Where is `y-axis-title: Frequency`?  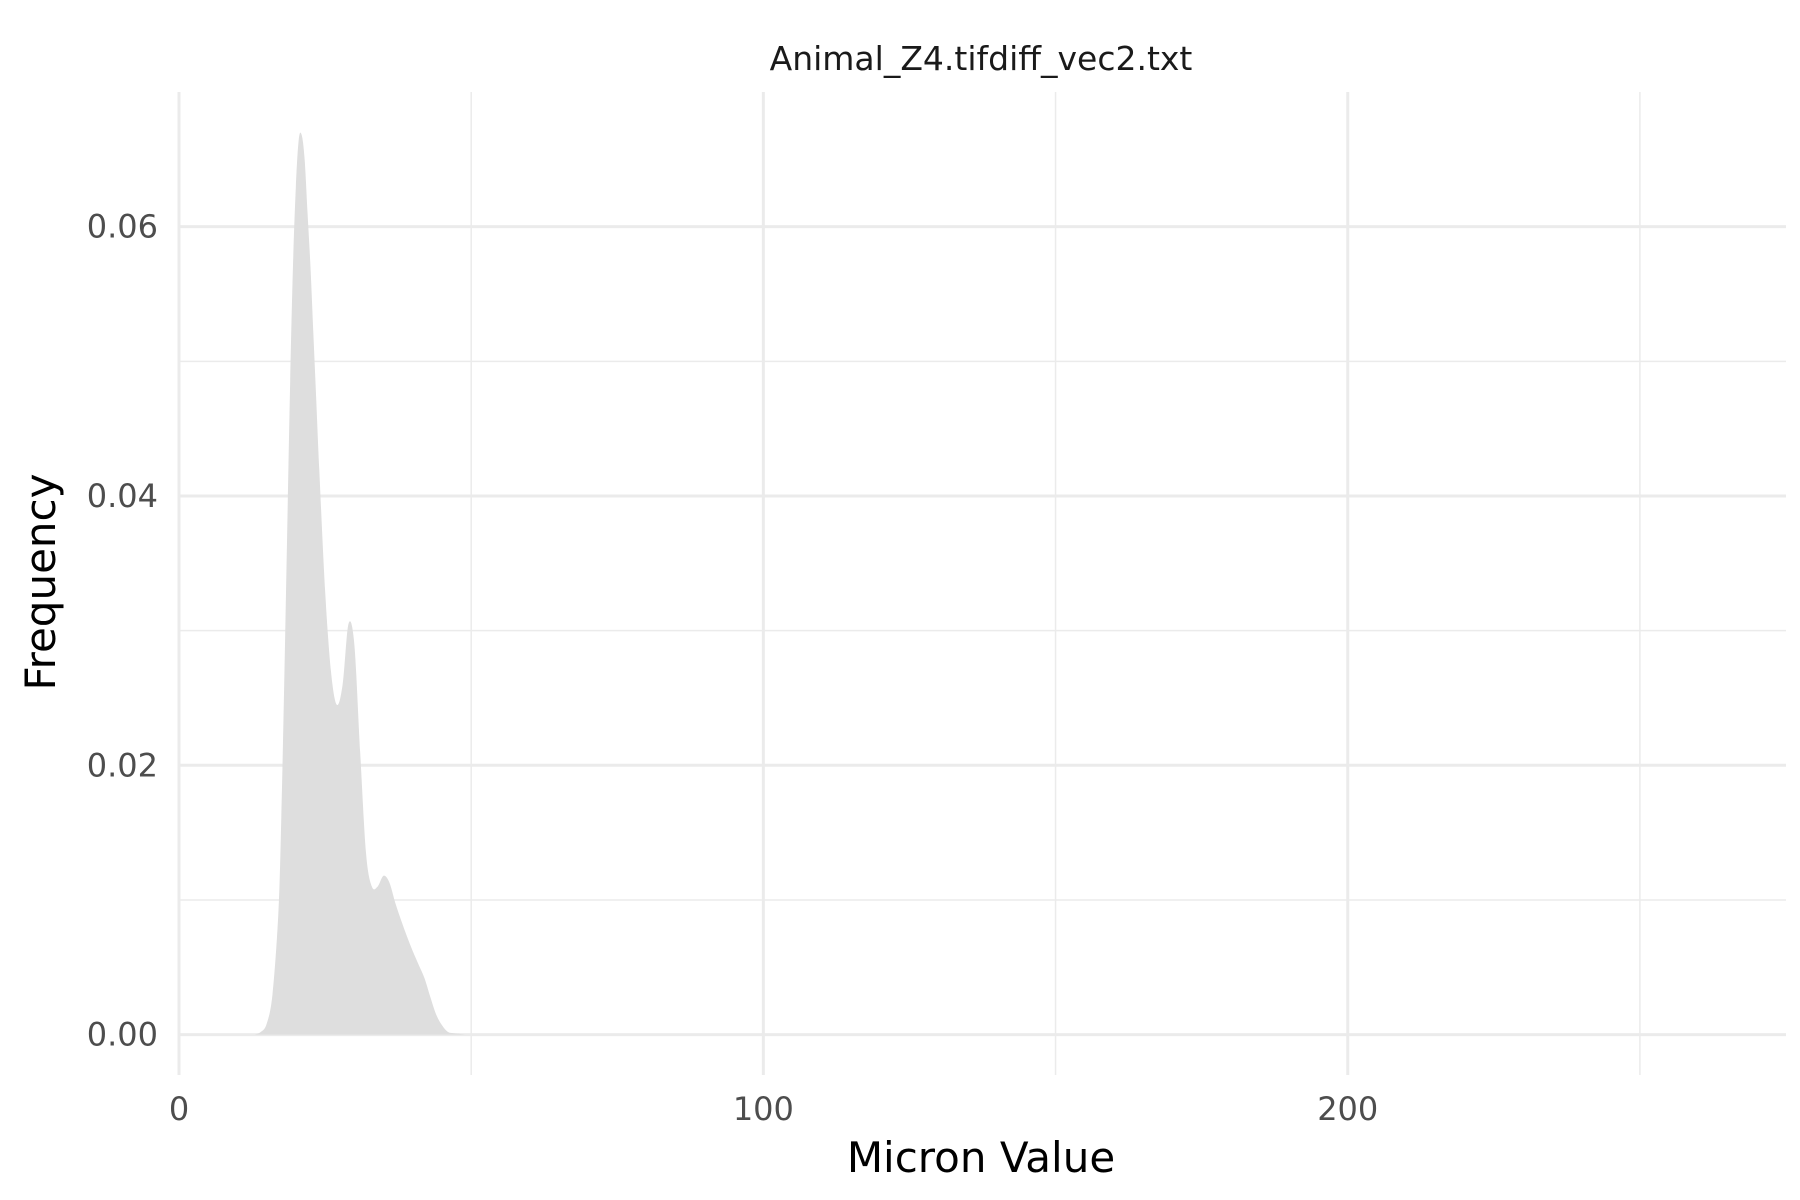
y-axis-title: Frequency is located at coordinates (40, 582).